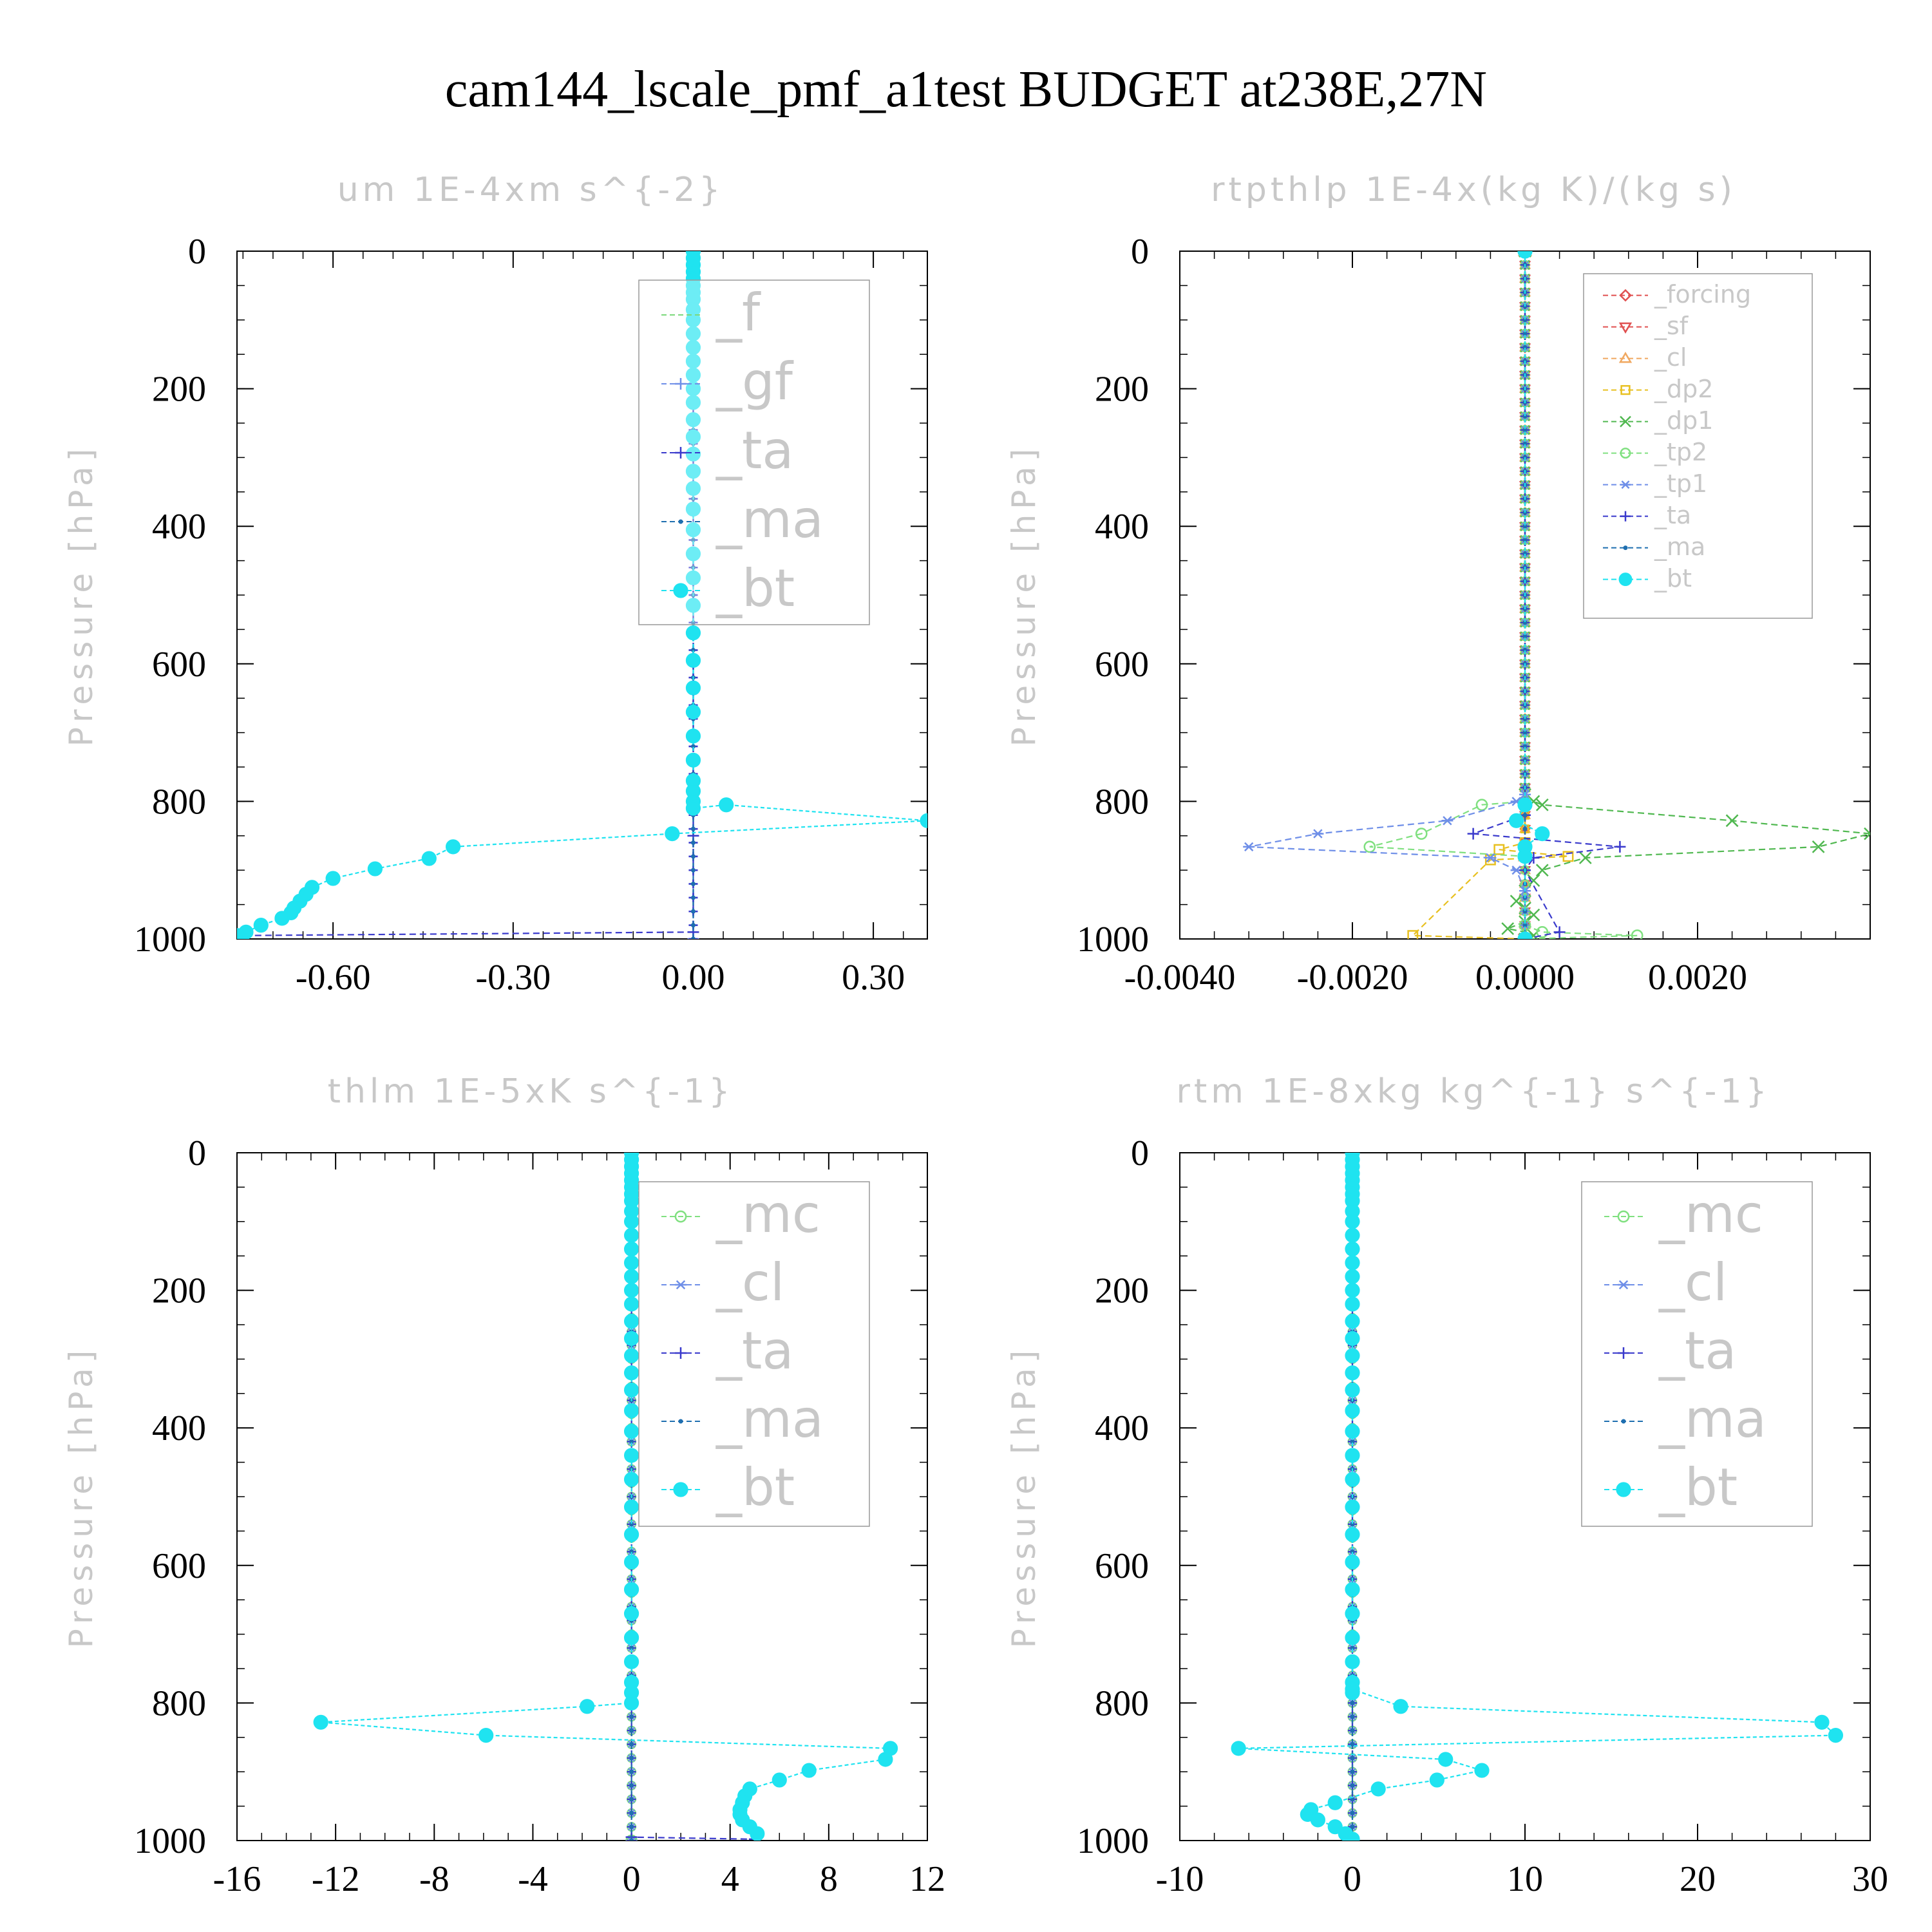 Image resolution: width=1932 pixels, height=1932 pixels. What do you see at coordinates (754, 450) in the screenshot?
I see `legend-label: _ta` at bounding box center [754, 450].